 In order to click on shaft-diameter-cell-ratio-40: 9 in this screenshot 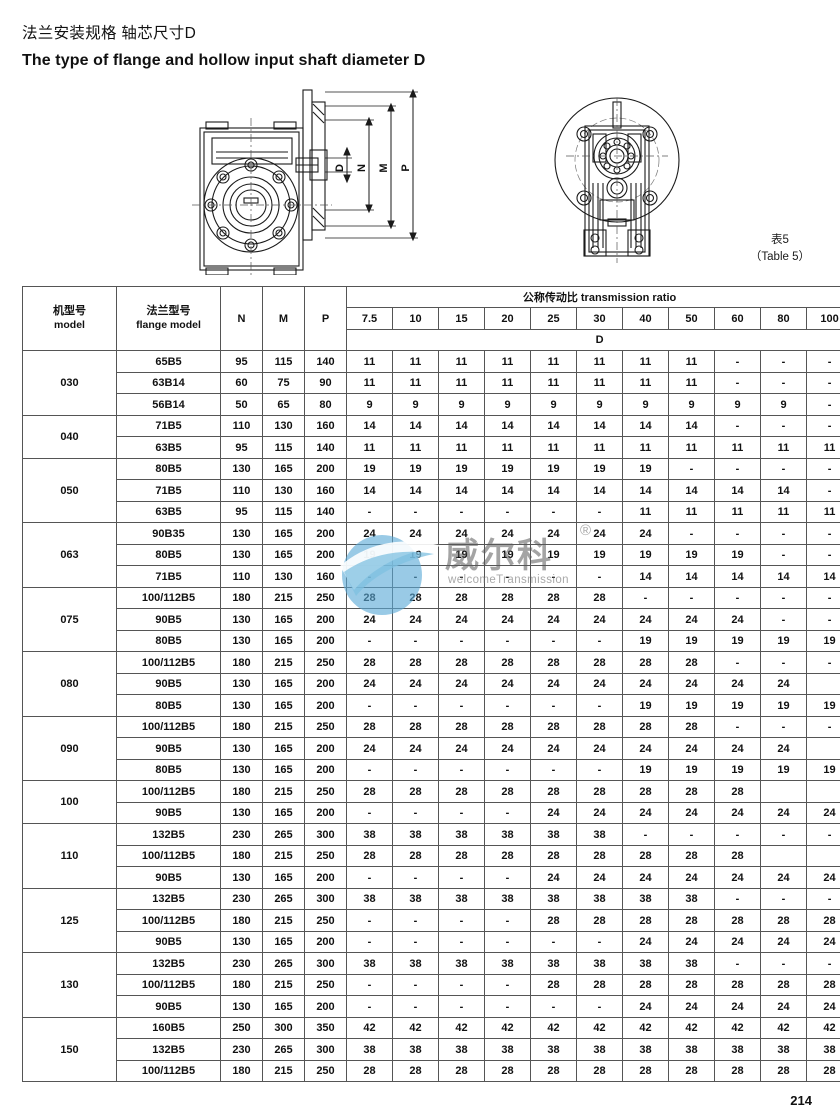, I will do `click(645, 404)`.